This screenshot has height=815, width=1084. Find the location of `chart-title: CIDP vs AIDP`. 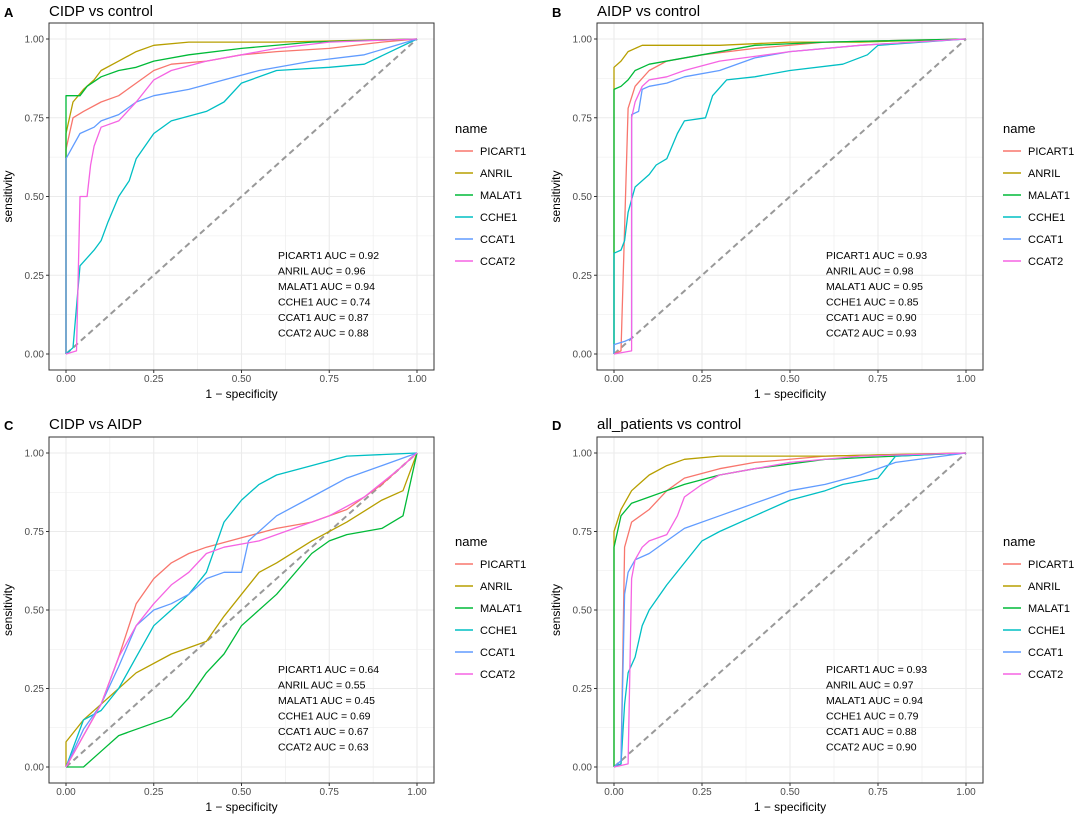

chart-title: CIDP vs AIDP is located at coordinates (95, 424).